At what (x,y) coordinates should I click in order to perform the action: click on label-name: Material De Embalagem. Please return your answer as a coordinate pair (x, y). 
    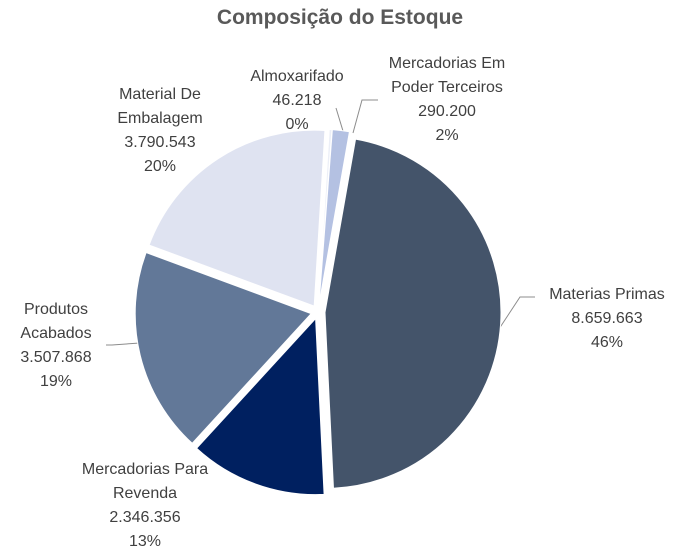
    Looking at the image, I should click on (160, 106).